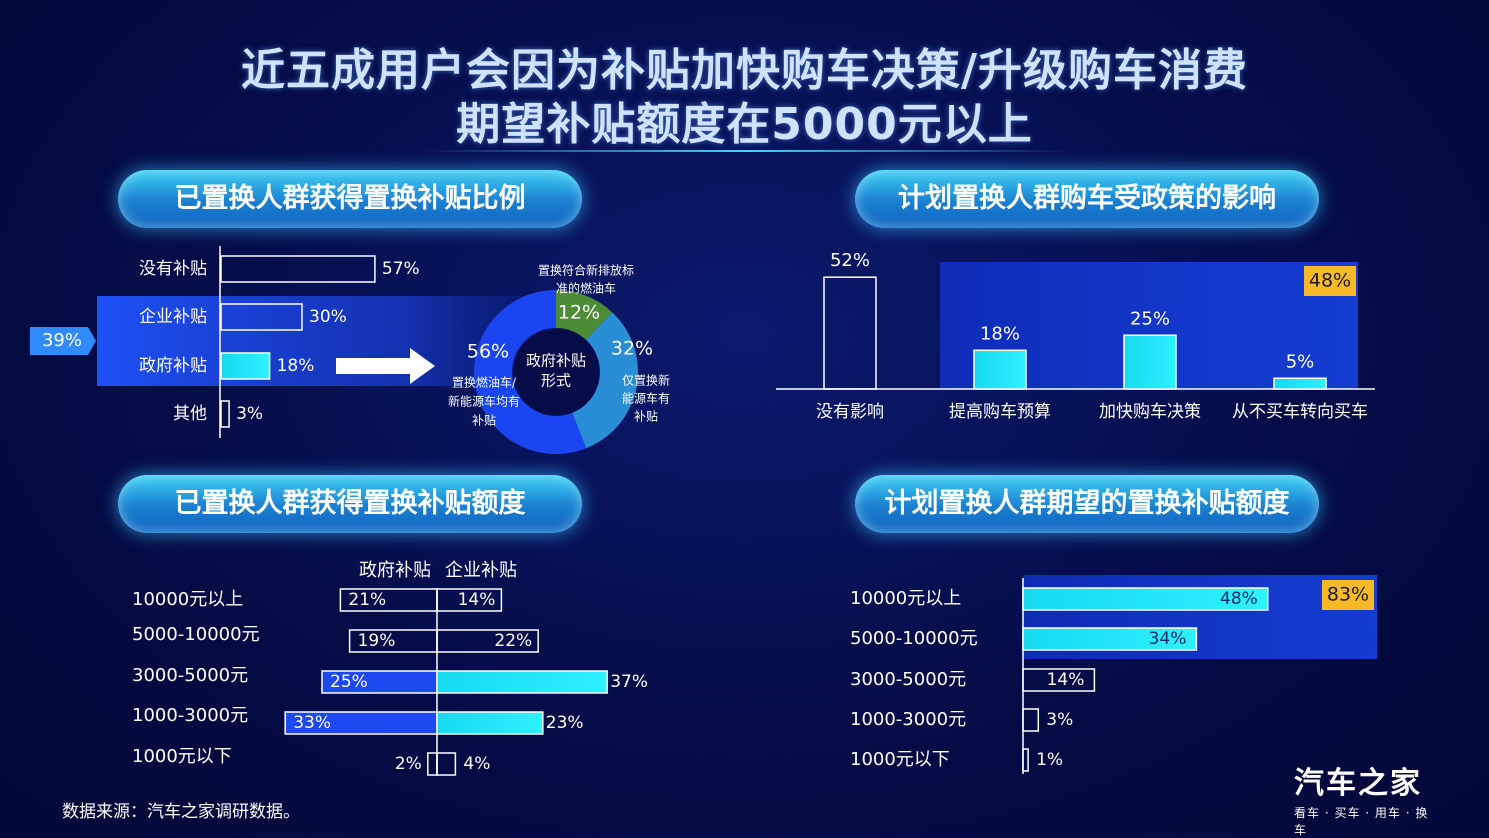 The image size is (1489, 838). What do you see at coordinates (745, 151) in the screenshot?
I see `title-divider` at bounding box center [745, 151].